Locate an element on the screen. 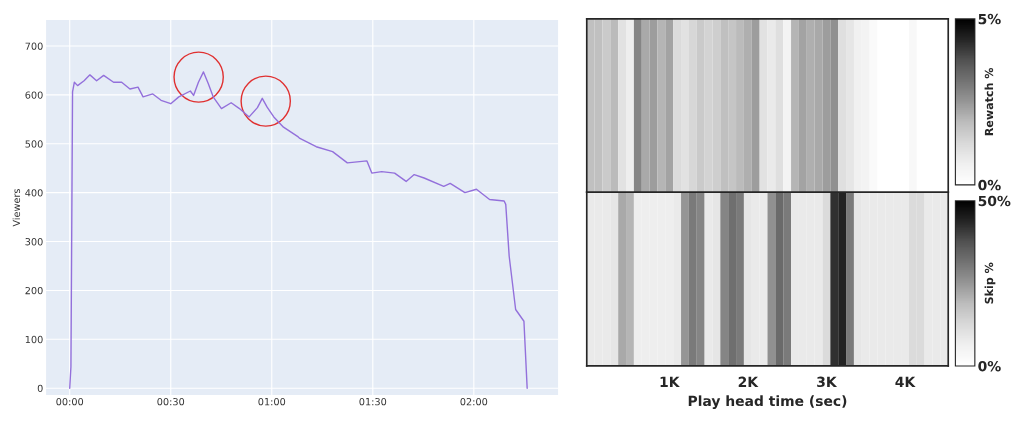 This screenshot has height=428, width=1024. x-tick-label: 00:00 is located at coordinates (70, 401).